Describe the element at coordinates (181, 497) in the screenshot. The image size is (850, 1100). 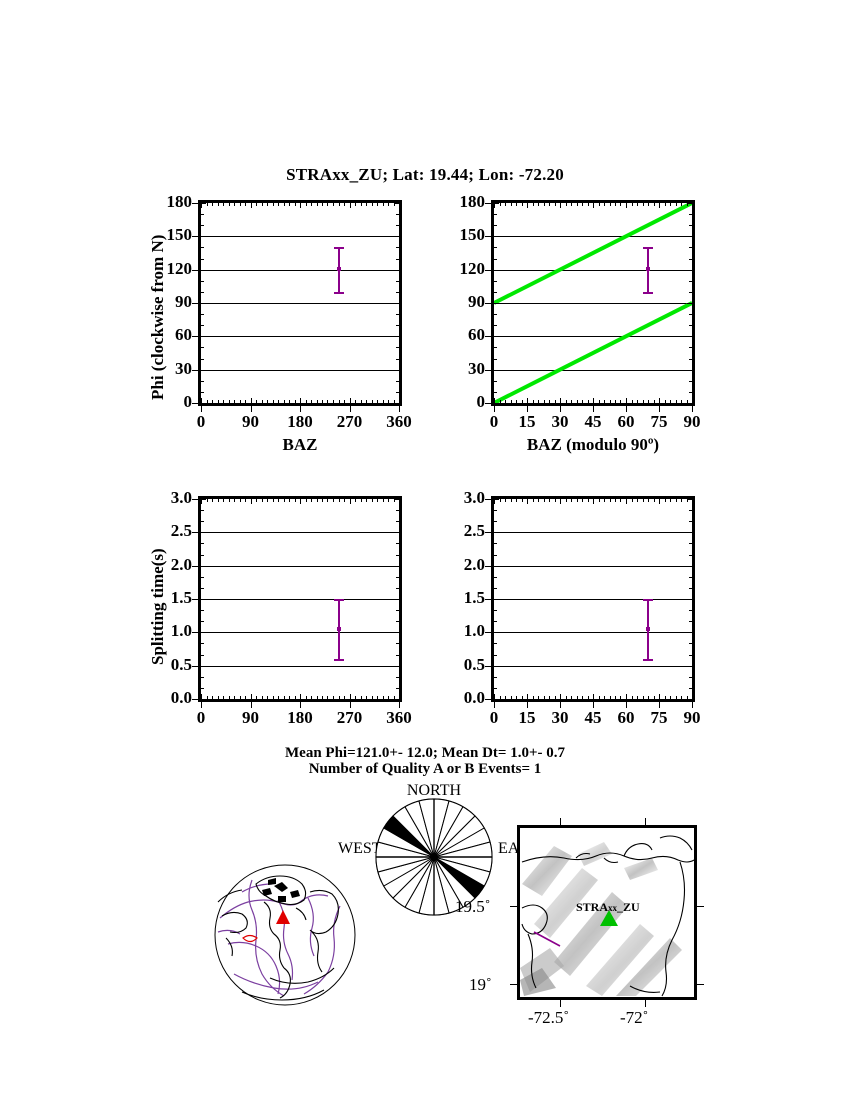
I see `y-tick-label: 3.0` at that location.